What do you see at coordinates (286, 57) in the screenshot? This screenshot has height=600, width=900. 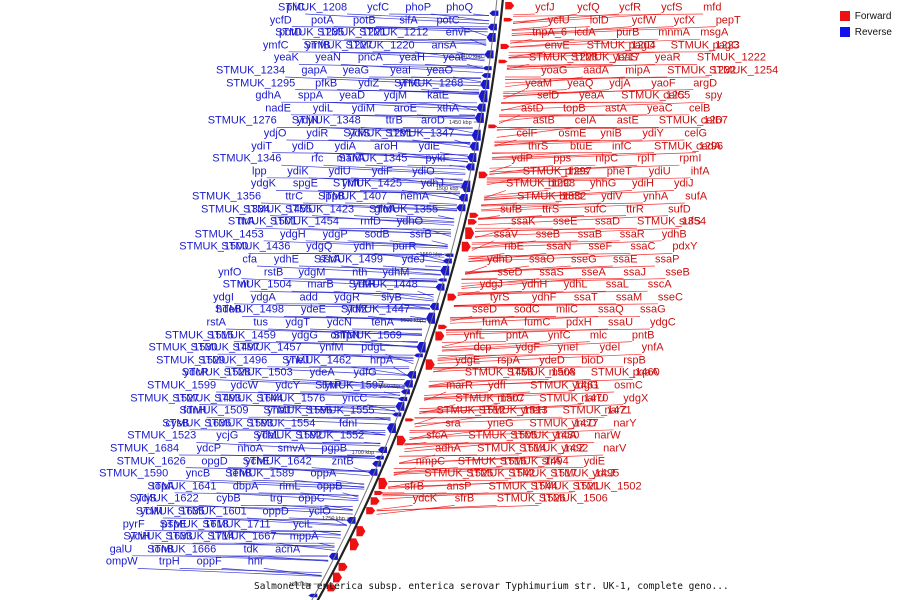 I see `reverse-gene-label: yeaK` at bounding box center [286, 57].